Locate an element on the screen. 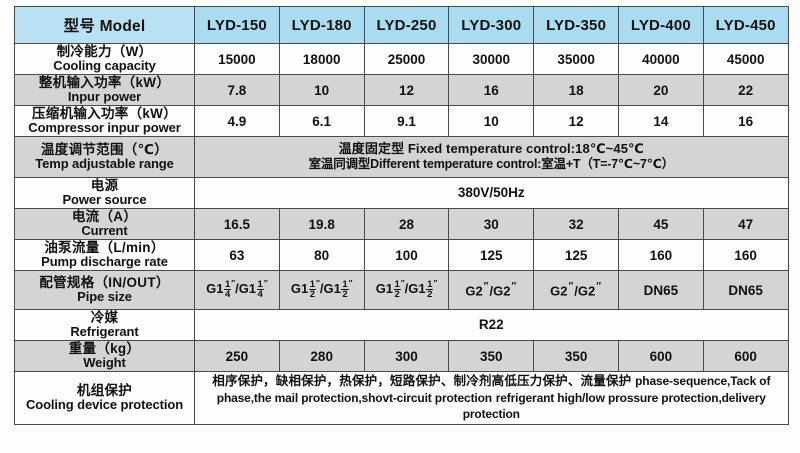 The width and height of the screenshot is (800, 453). row-label-cn: 重量（kg） is located at coordinates (104, 349).